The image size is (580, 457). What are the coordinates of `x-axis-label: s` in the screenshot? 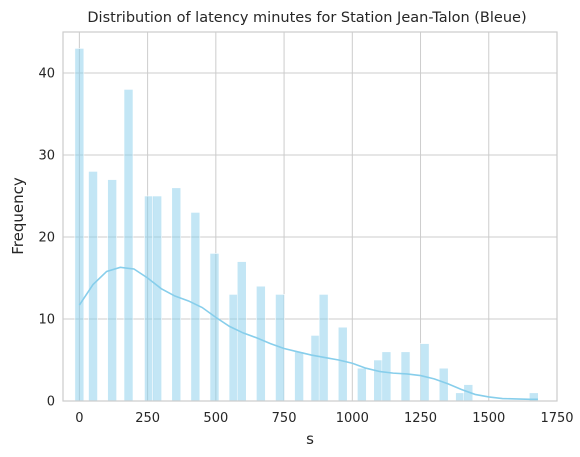 It's located at (310, 439).